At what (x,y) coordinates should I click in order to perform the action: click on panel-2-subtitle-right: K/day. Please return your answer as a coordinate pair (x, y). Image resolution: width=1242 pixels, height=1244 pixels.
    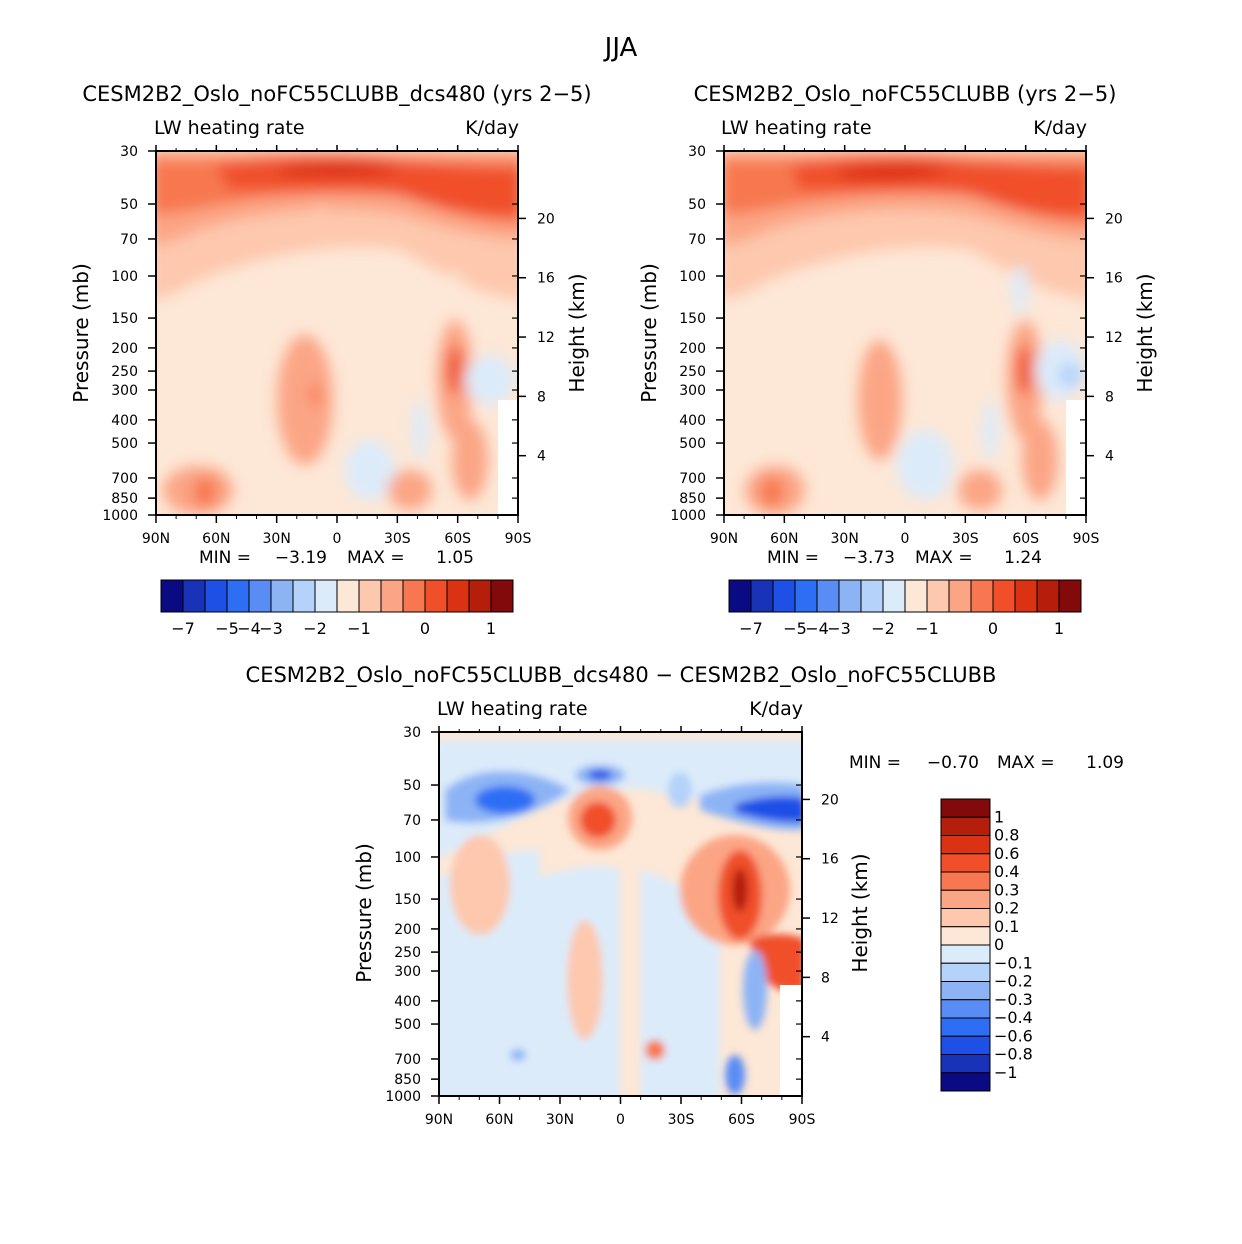
    Looking at the image, I should click on (1060, 128).